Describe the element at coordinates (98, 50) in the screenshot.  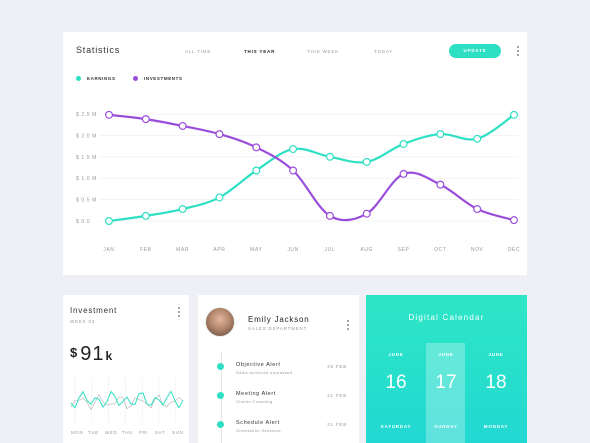
I see `statistics-title: Statistics` at that location.